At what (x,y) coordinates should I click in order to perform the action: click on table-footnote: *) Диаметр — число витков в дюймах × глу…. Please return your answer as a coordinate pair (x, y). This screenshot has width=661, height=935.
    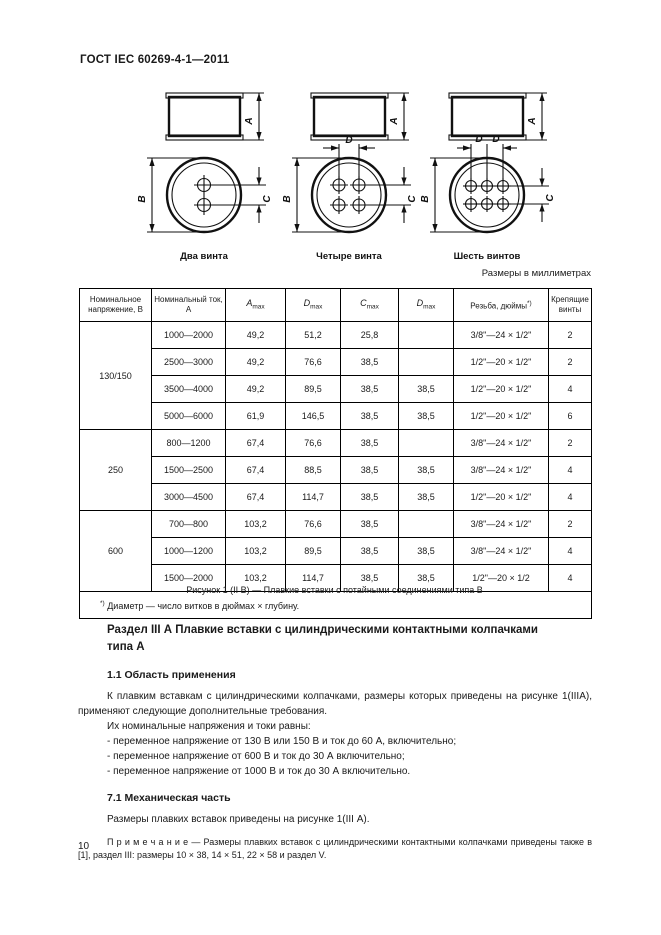
    Looking at the image, I should click on (335, 605).